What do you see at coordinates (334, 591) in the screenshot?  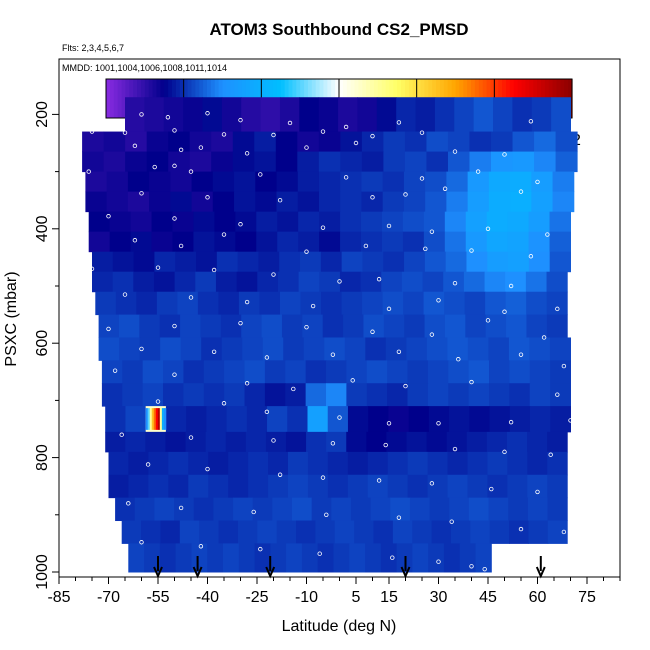 I see `x-axis: -85 -70 -55 -40 -25 -10 5 15 30 45 60 75` at bounding box center [334, 591].